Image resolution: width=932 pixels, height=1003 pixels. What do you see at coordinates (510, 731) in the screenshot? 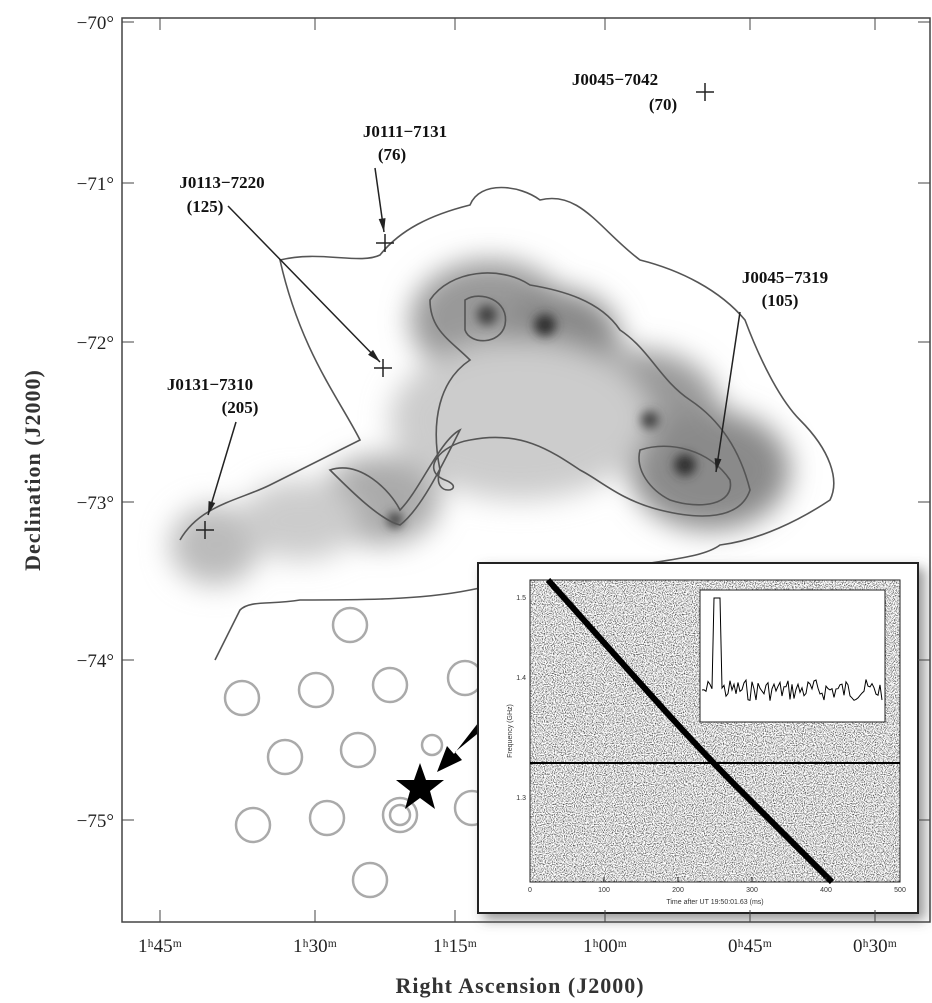
I see `inset-y-label: Frequency (GHz)` at bounding box center [510, 731].